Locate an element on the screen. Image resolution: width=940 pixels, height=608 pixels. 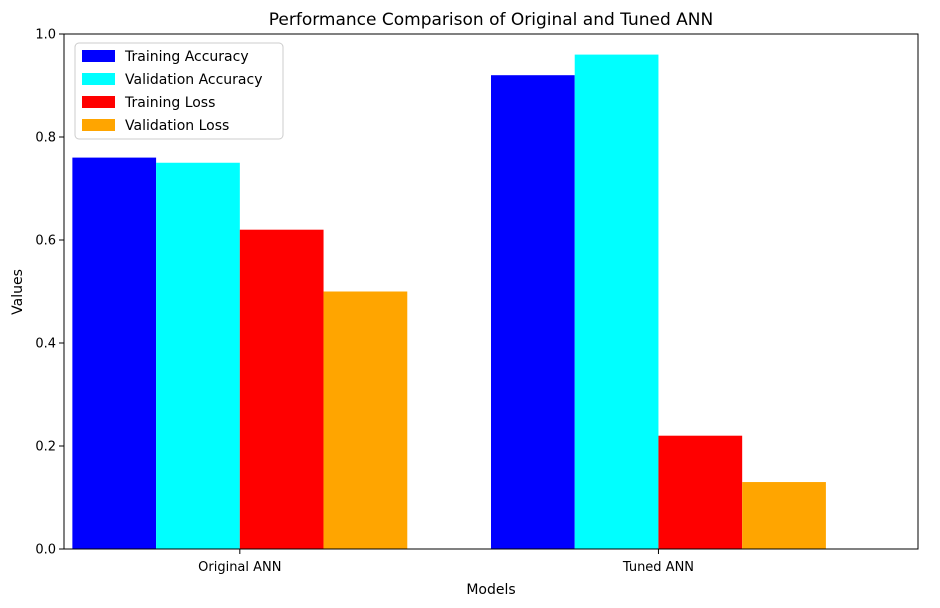
y-tick-label: 1.0 is located at coordinates (45, 35).